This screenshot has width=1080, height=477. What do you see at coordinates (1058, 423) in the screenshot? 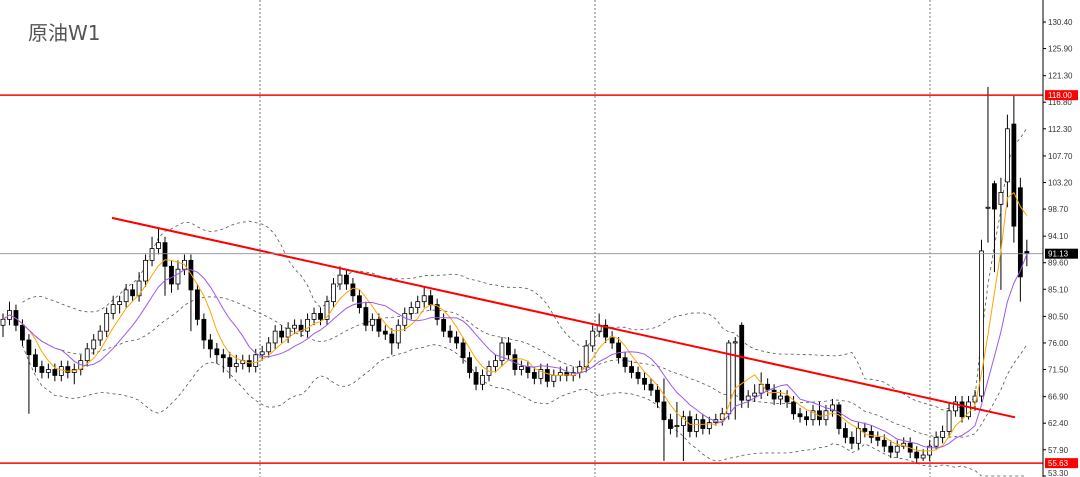
I see `y-tick-label: 62.40` at bounding box center [1058, 423].